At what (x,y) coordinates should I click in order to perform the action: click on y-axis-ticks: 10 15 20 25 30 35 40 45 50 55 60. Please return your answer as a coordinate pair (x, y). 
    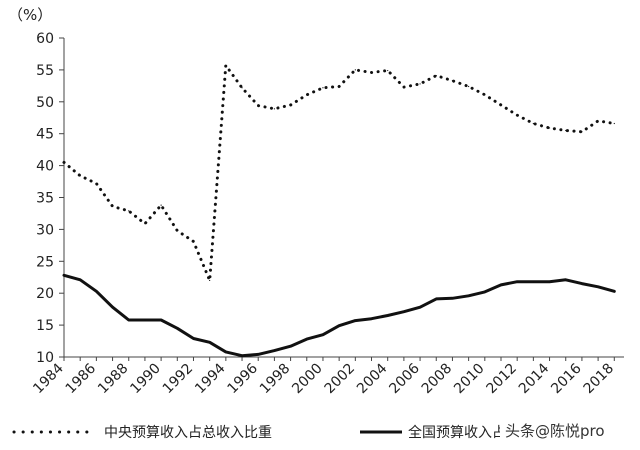
    Looking at the image, I should click on (50, 198).